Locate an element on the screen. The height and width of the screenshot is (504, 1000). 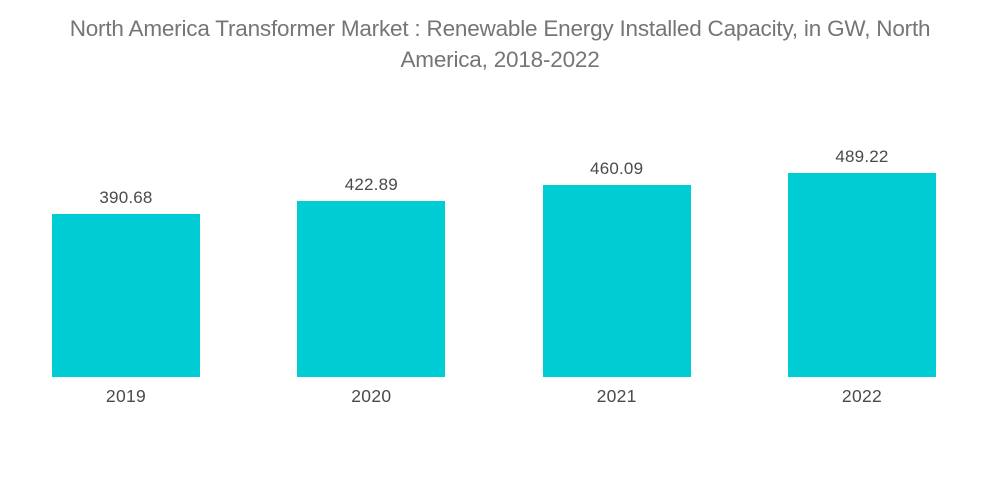
bar-column-2020: 422.89 2020 is located at coordinates (371, 291).